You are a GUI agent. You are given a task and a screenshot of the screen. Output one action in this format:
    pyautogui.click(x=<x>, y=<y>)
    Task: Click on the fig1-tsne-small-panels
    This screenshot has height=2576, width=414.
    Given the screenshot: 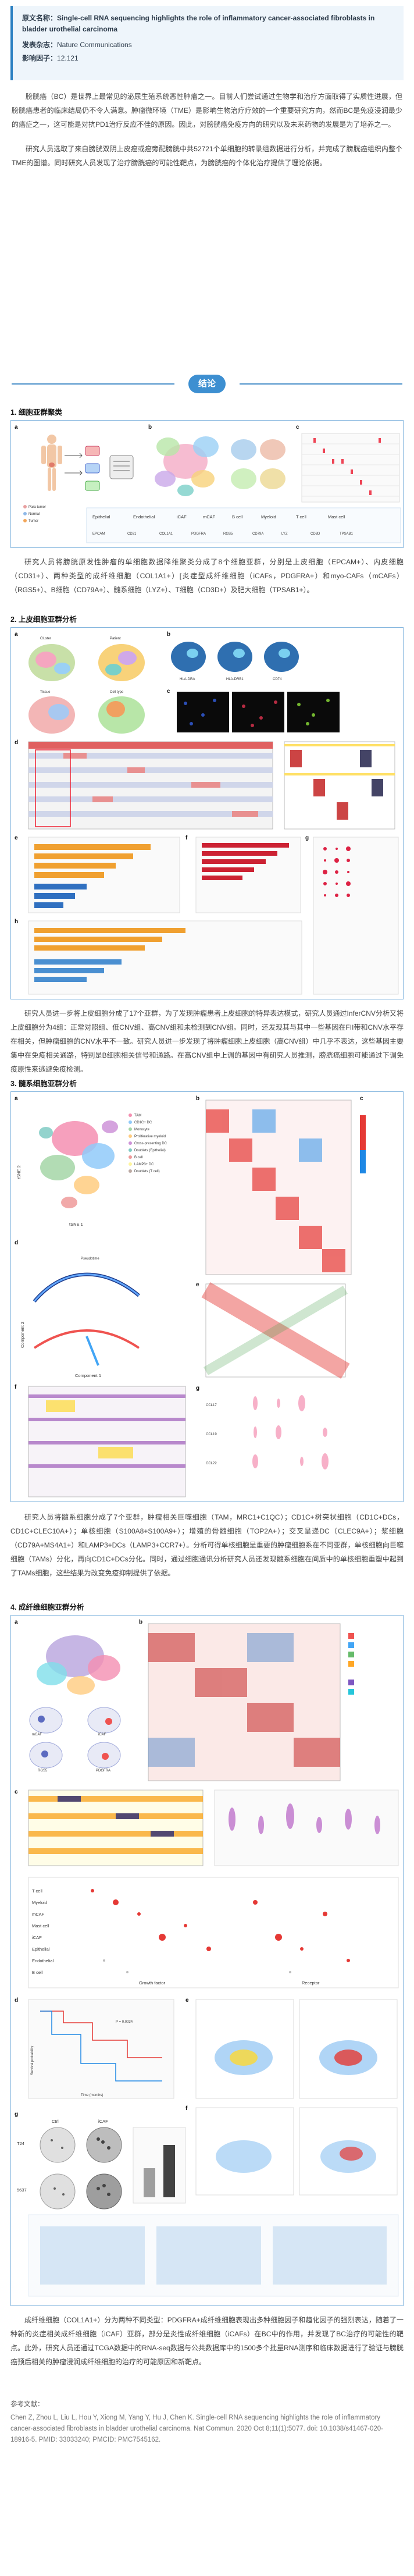 What is the action you would take?
    pyautogui.click(x=258, y=464)
    